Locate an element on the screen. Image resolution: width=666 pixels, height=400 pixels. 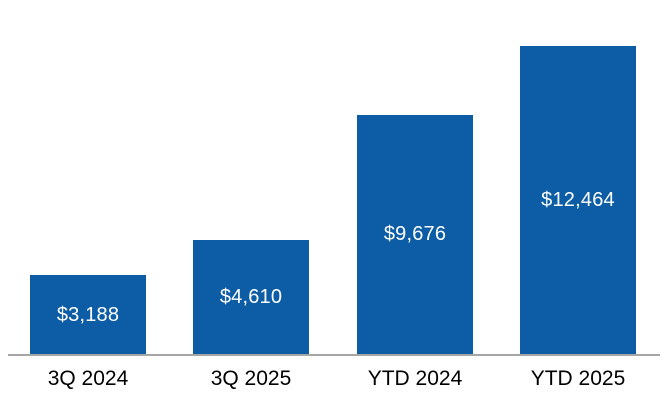
bar-value-label: $4,610 is located at coordinates (251, 297).